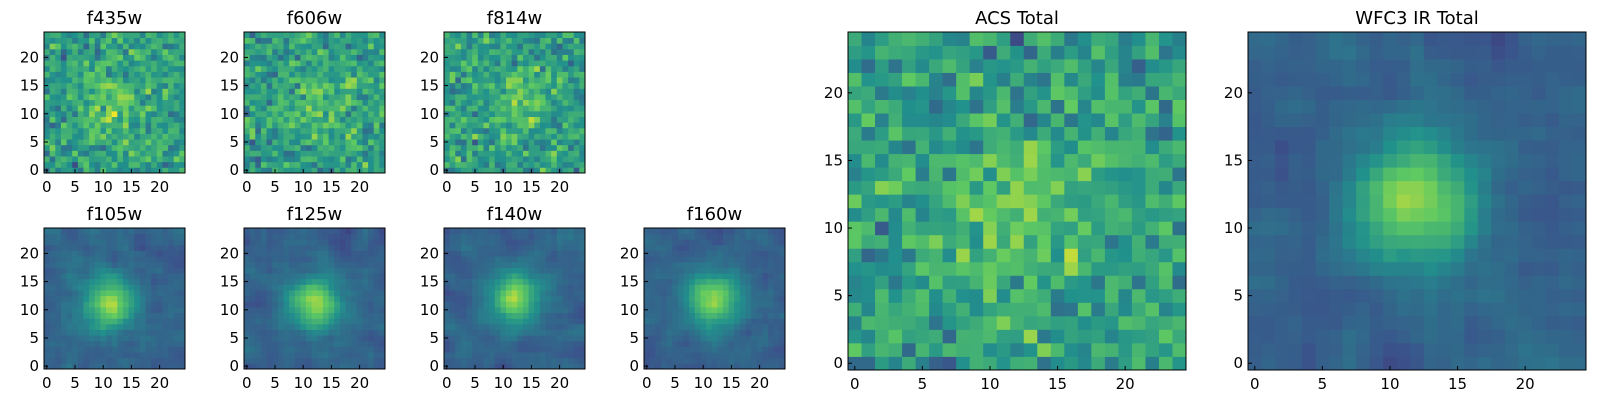 This screenshot has height=400, width=1600. Describe the element at coordinates (229, 114) in the screenshot. I see `y-tick-label: 10` at that location.